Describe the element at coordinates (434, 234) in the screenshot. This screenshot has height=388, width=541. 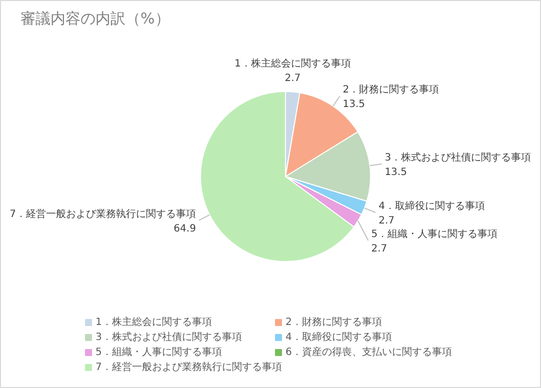
I see `slice-label: 5．組織・人事に関する事項` at that location.